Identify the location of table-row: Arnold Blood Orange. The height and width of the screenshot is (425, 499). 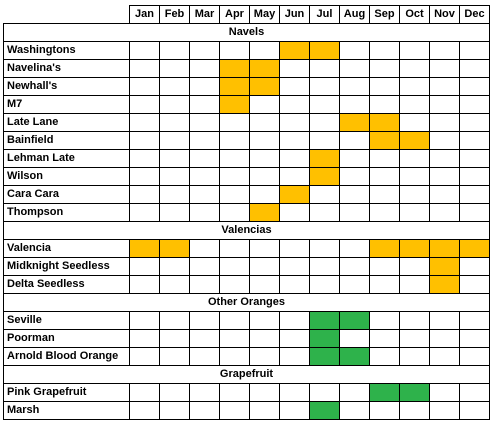
(246, 356).